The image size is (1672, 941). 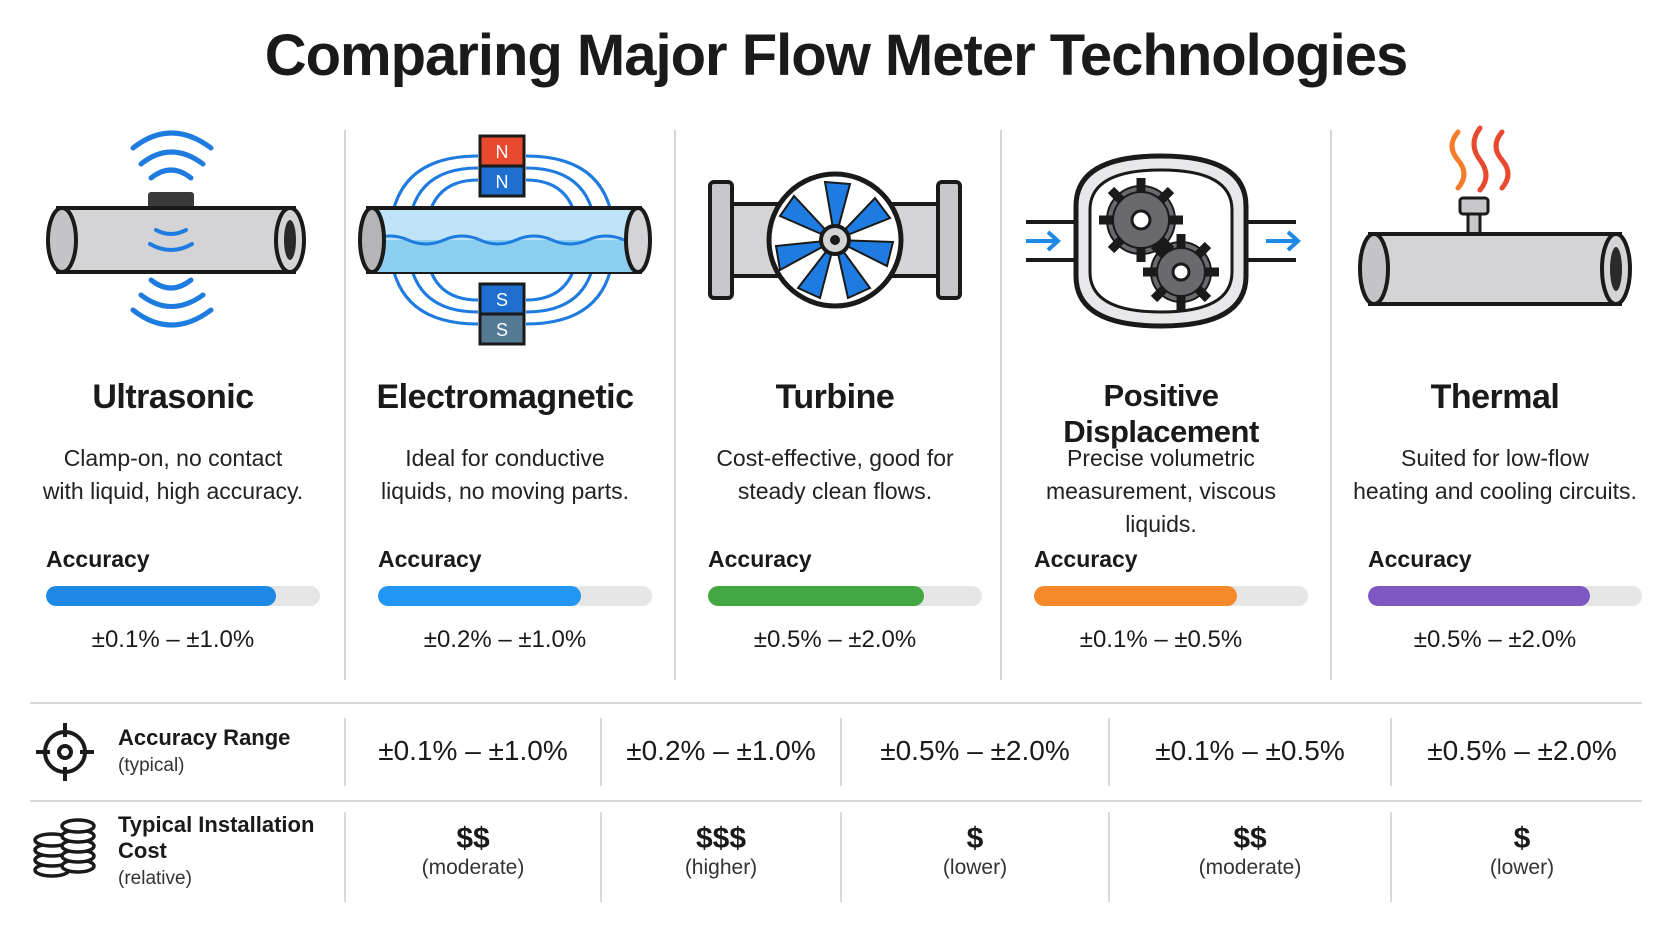 What do you see at coordinates (176, 229) in the screenshot?
I see `ultrasonic-pipe-icon` at bounding box center [176, 229].